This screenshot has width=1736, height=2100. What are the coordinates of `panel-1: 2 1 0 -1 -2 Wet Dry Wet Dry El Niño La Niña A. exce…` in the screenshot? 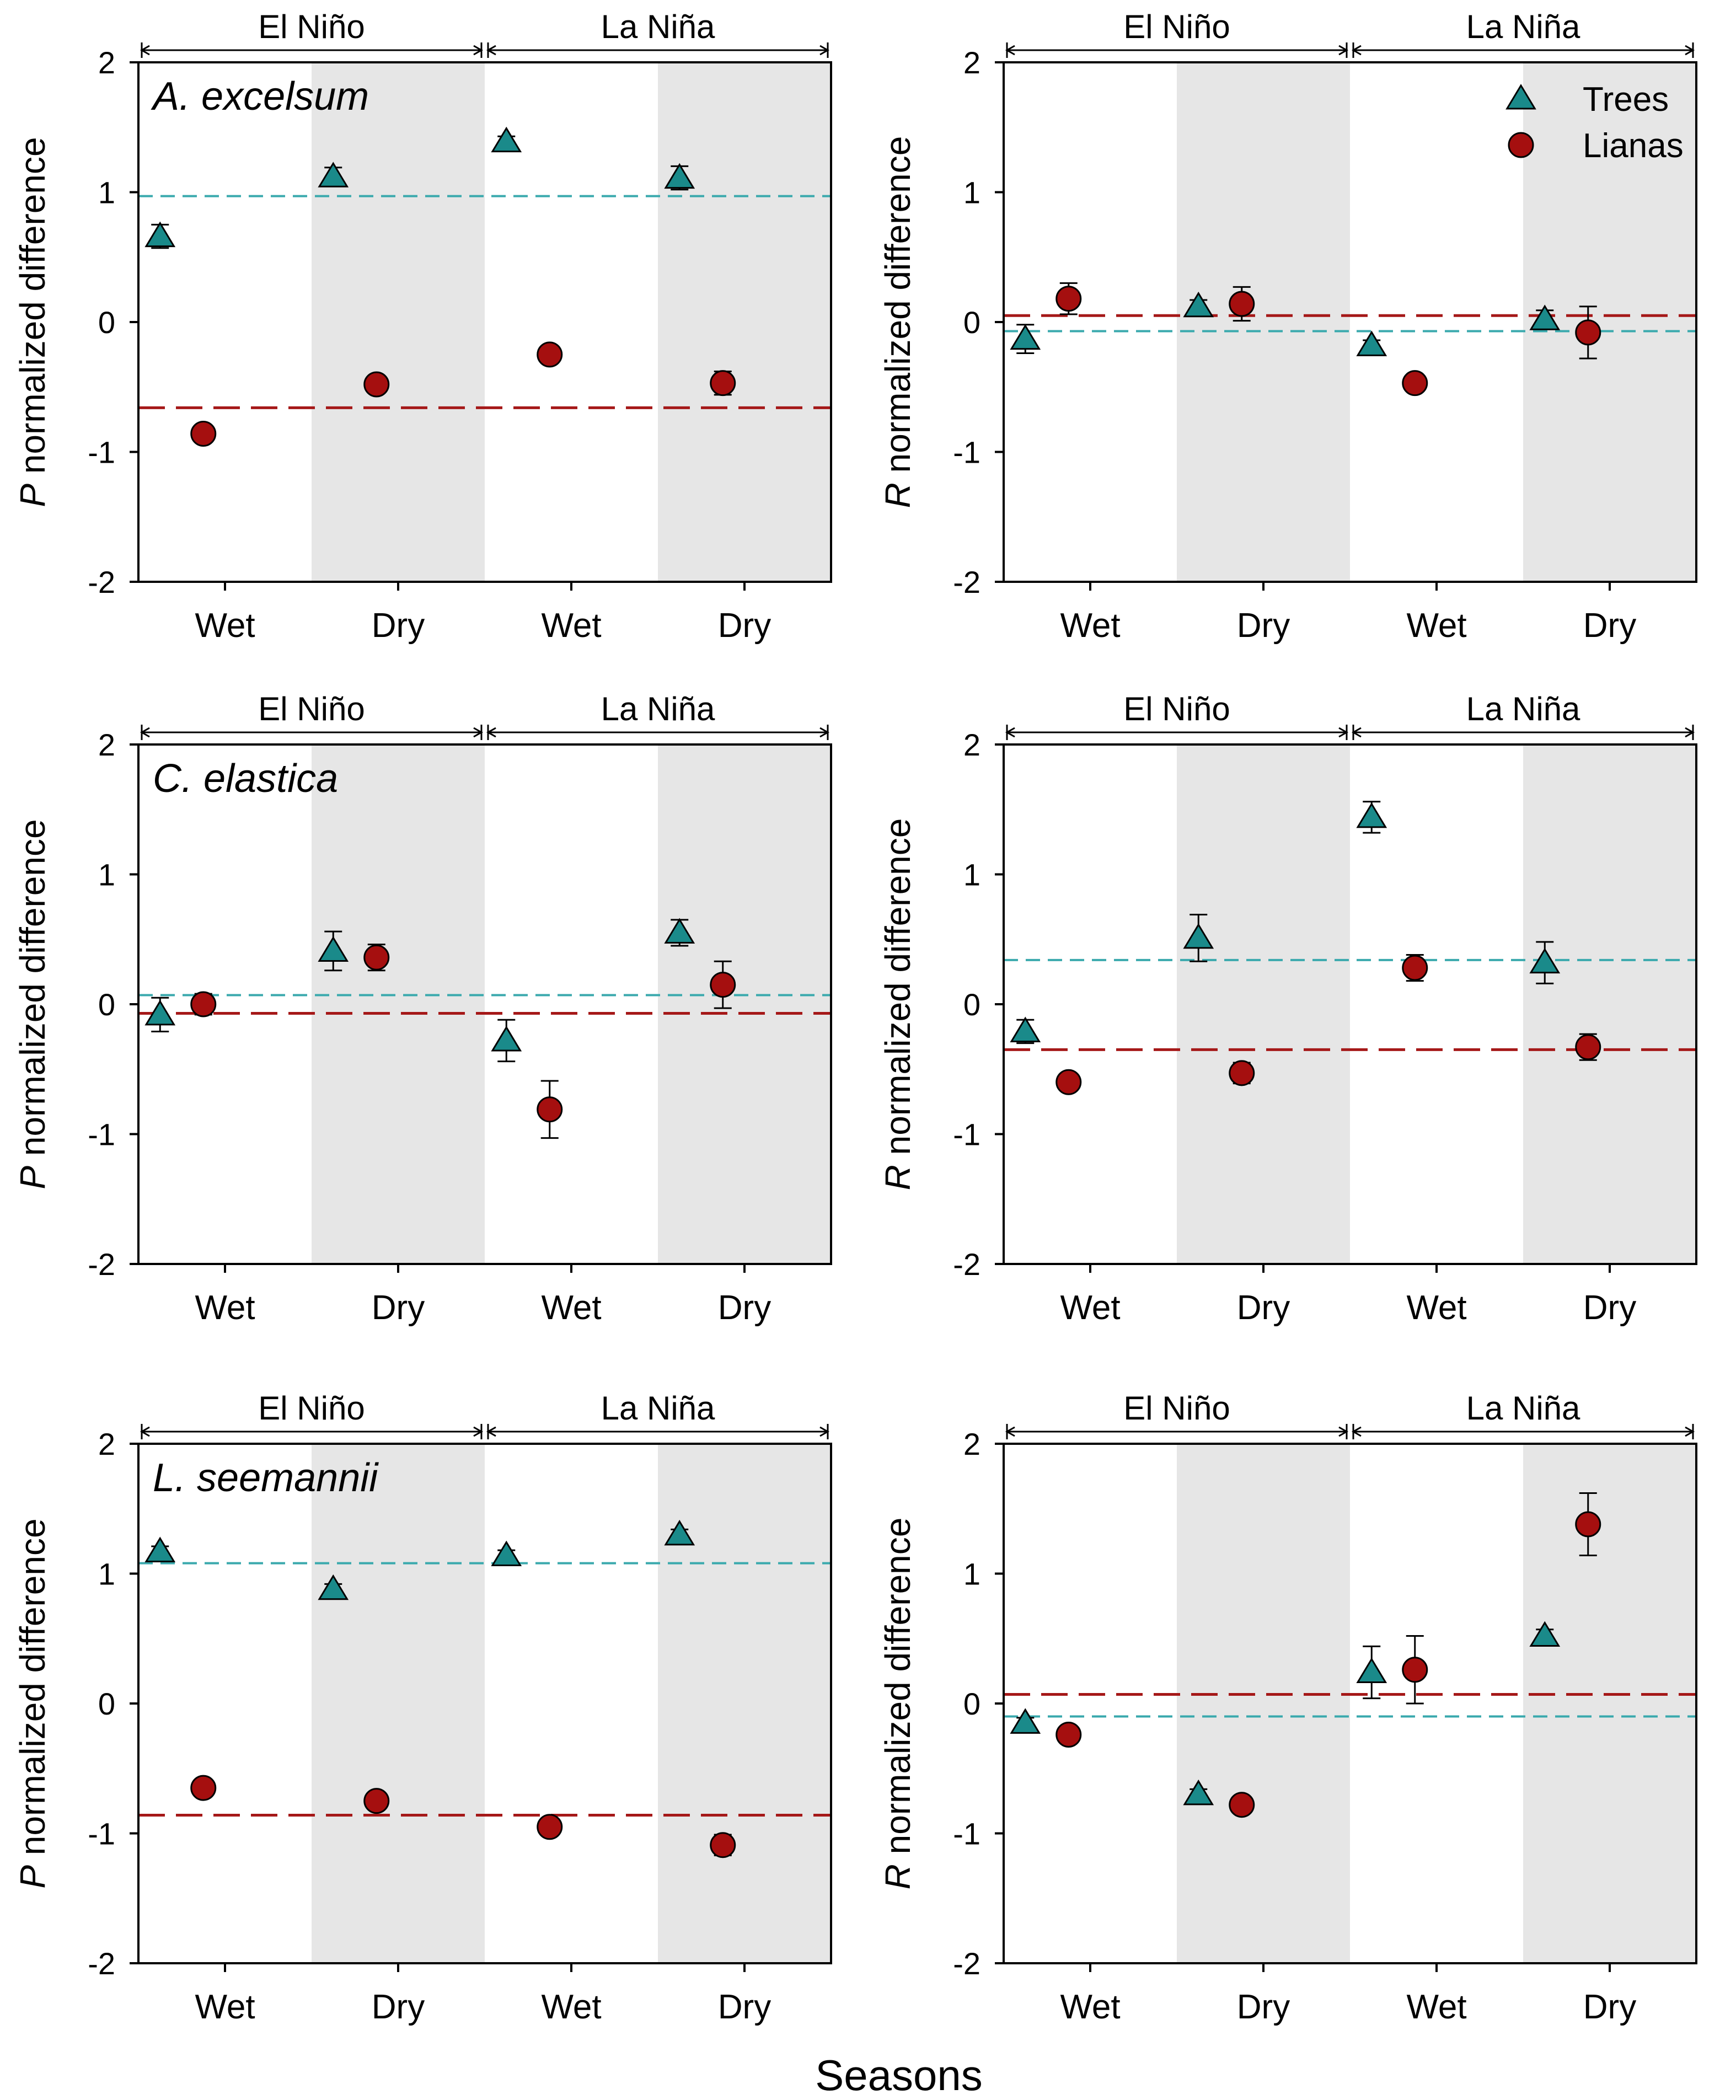 It's located at (423, 326).